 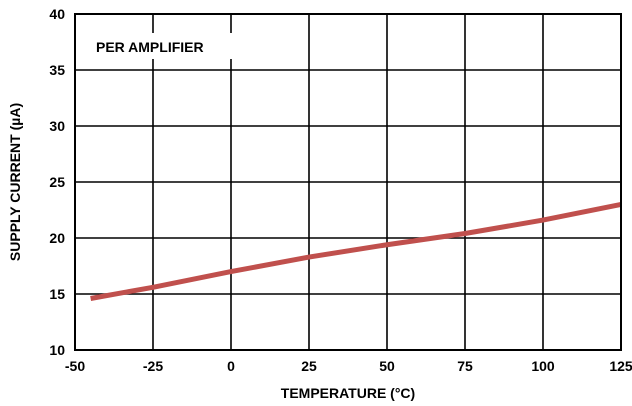 What do you see at coordinates (348, 366) in the screenshot?
I see `x-tick-labels: -50 -25 0 25 50 75 100 125` at bounding box center [348, 366].